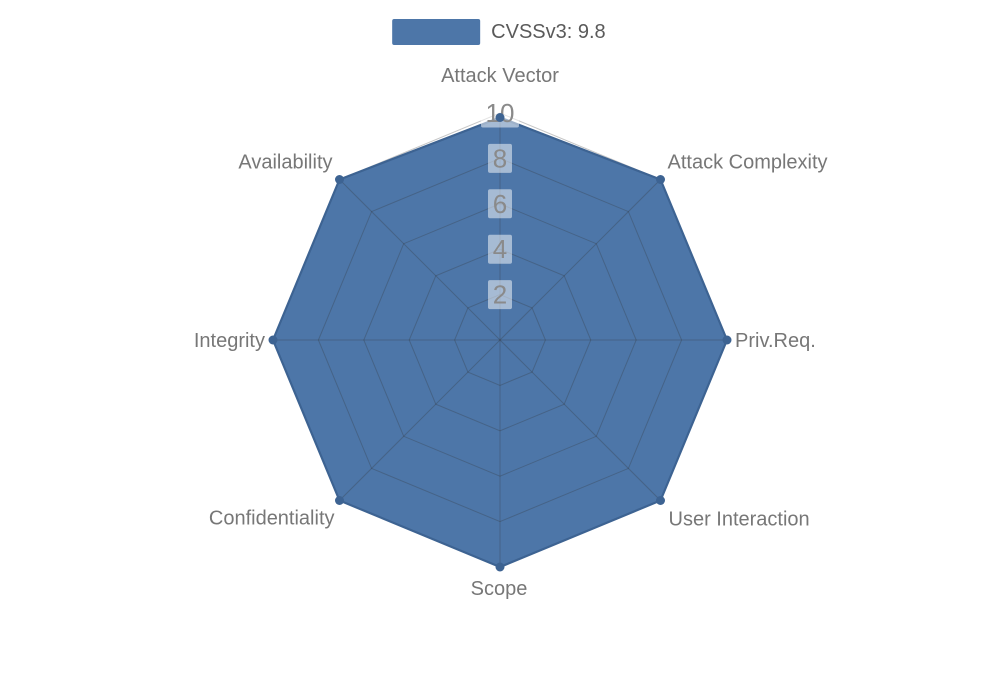 The height and width of the screenshot is (700, 1000). I want to click on legend-swatch-icon, so click(436, 32).